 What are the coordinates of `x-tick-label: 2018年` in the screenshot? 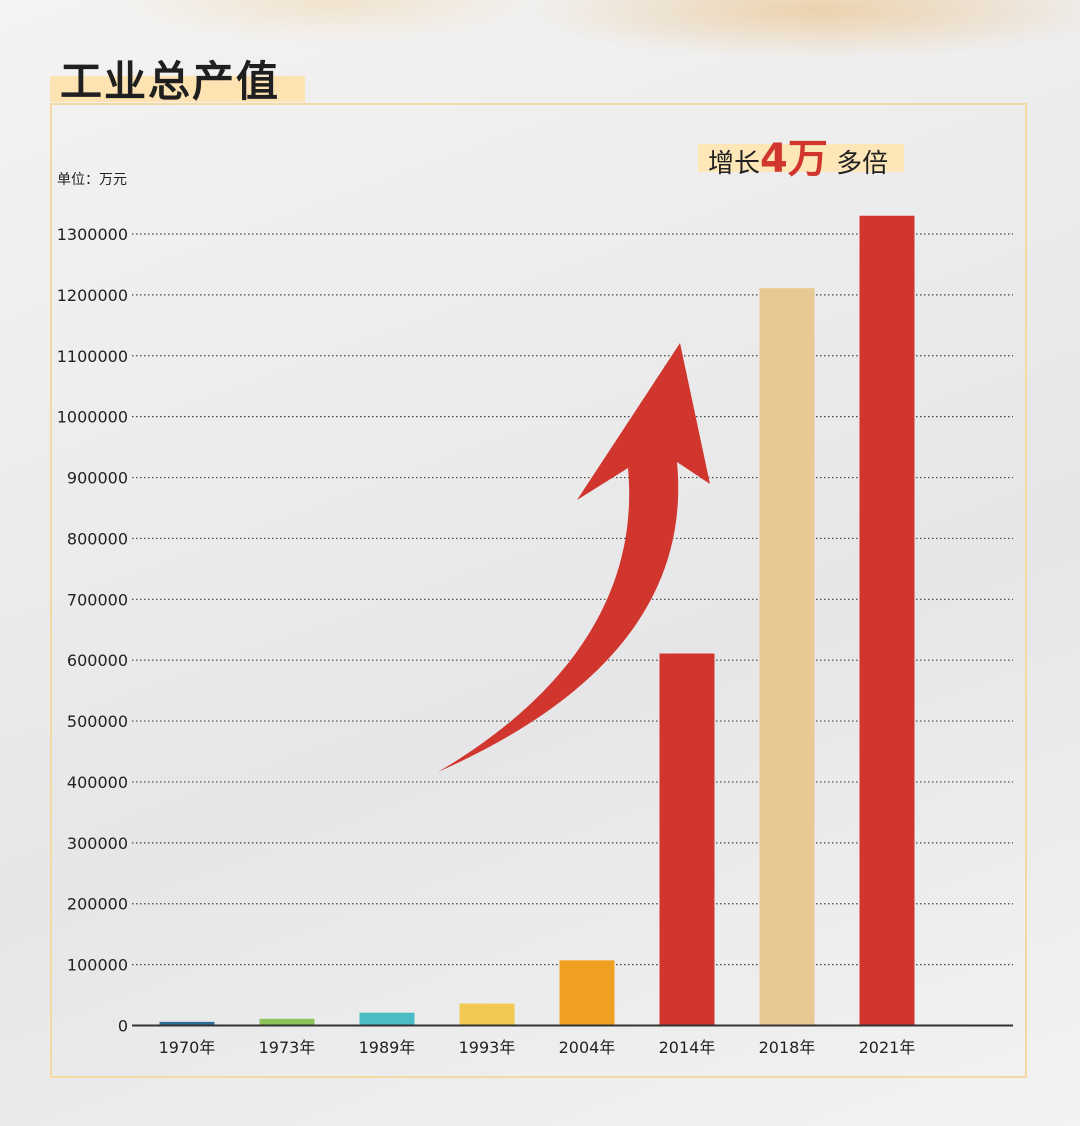 It's located at (787, 1047).